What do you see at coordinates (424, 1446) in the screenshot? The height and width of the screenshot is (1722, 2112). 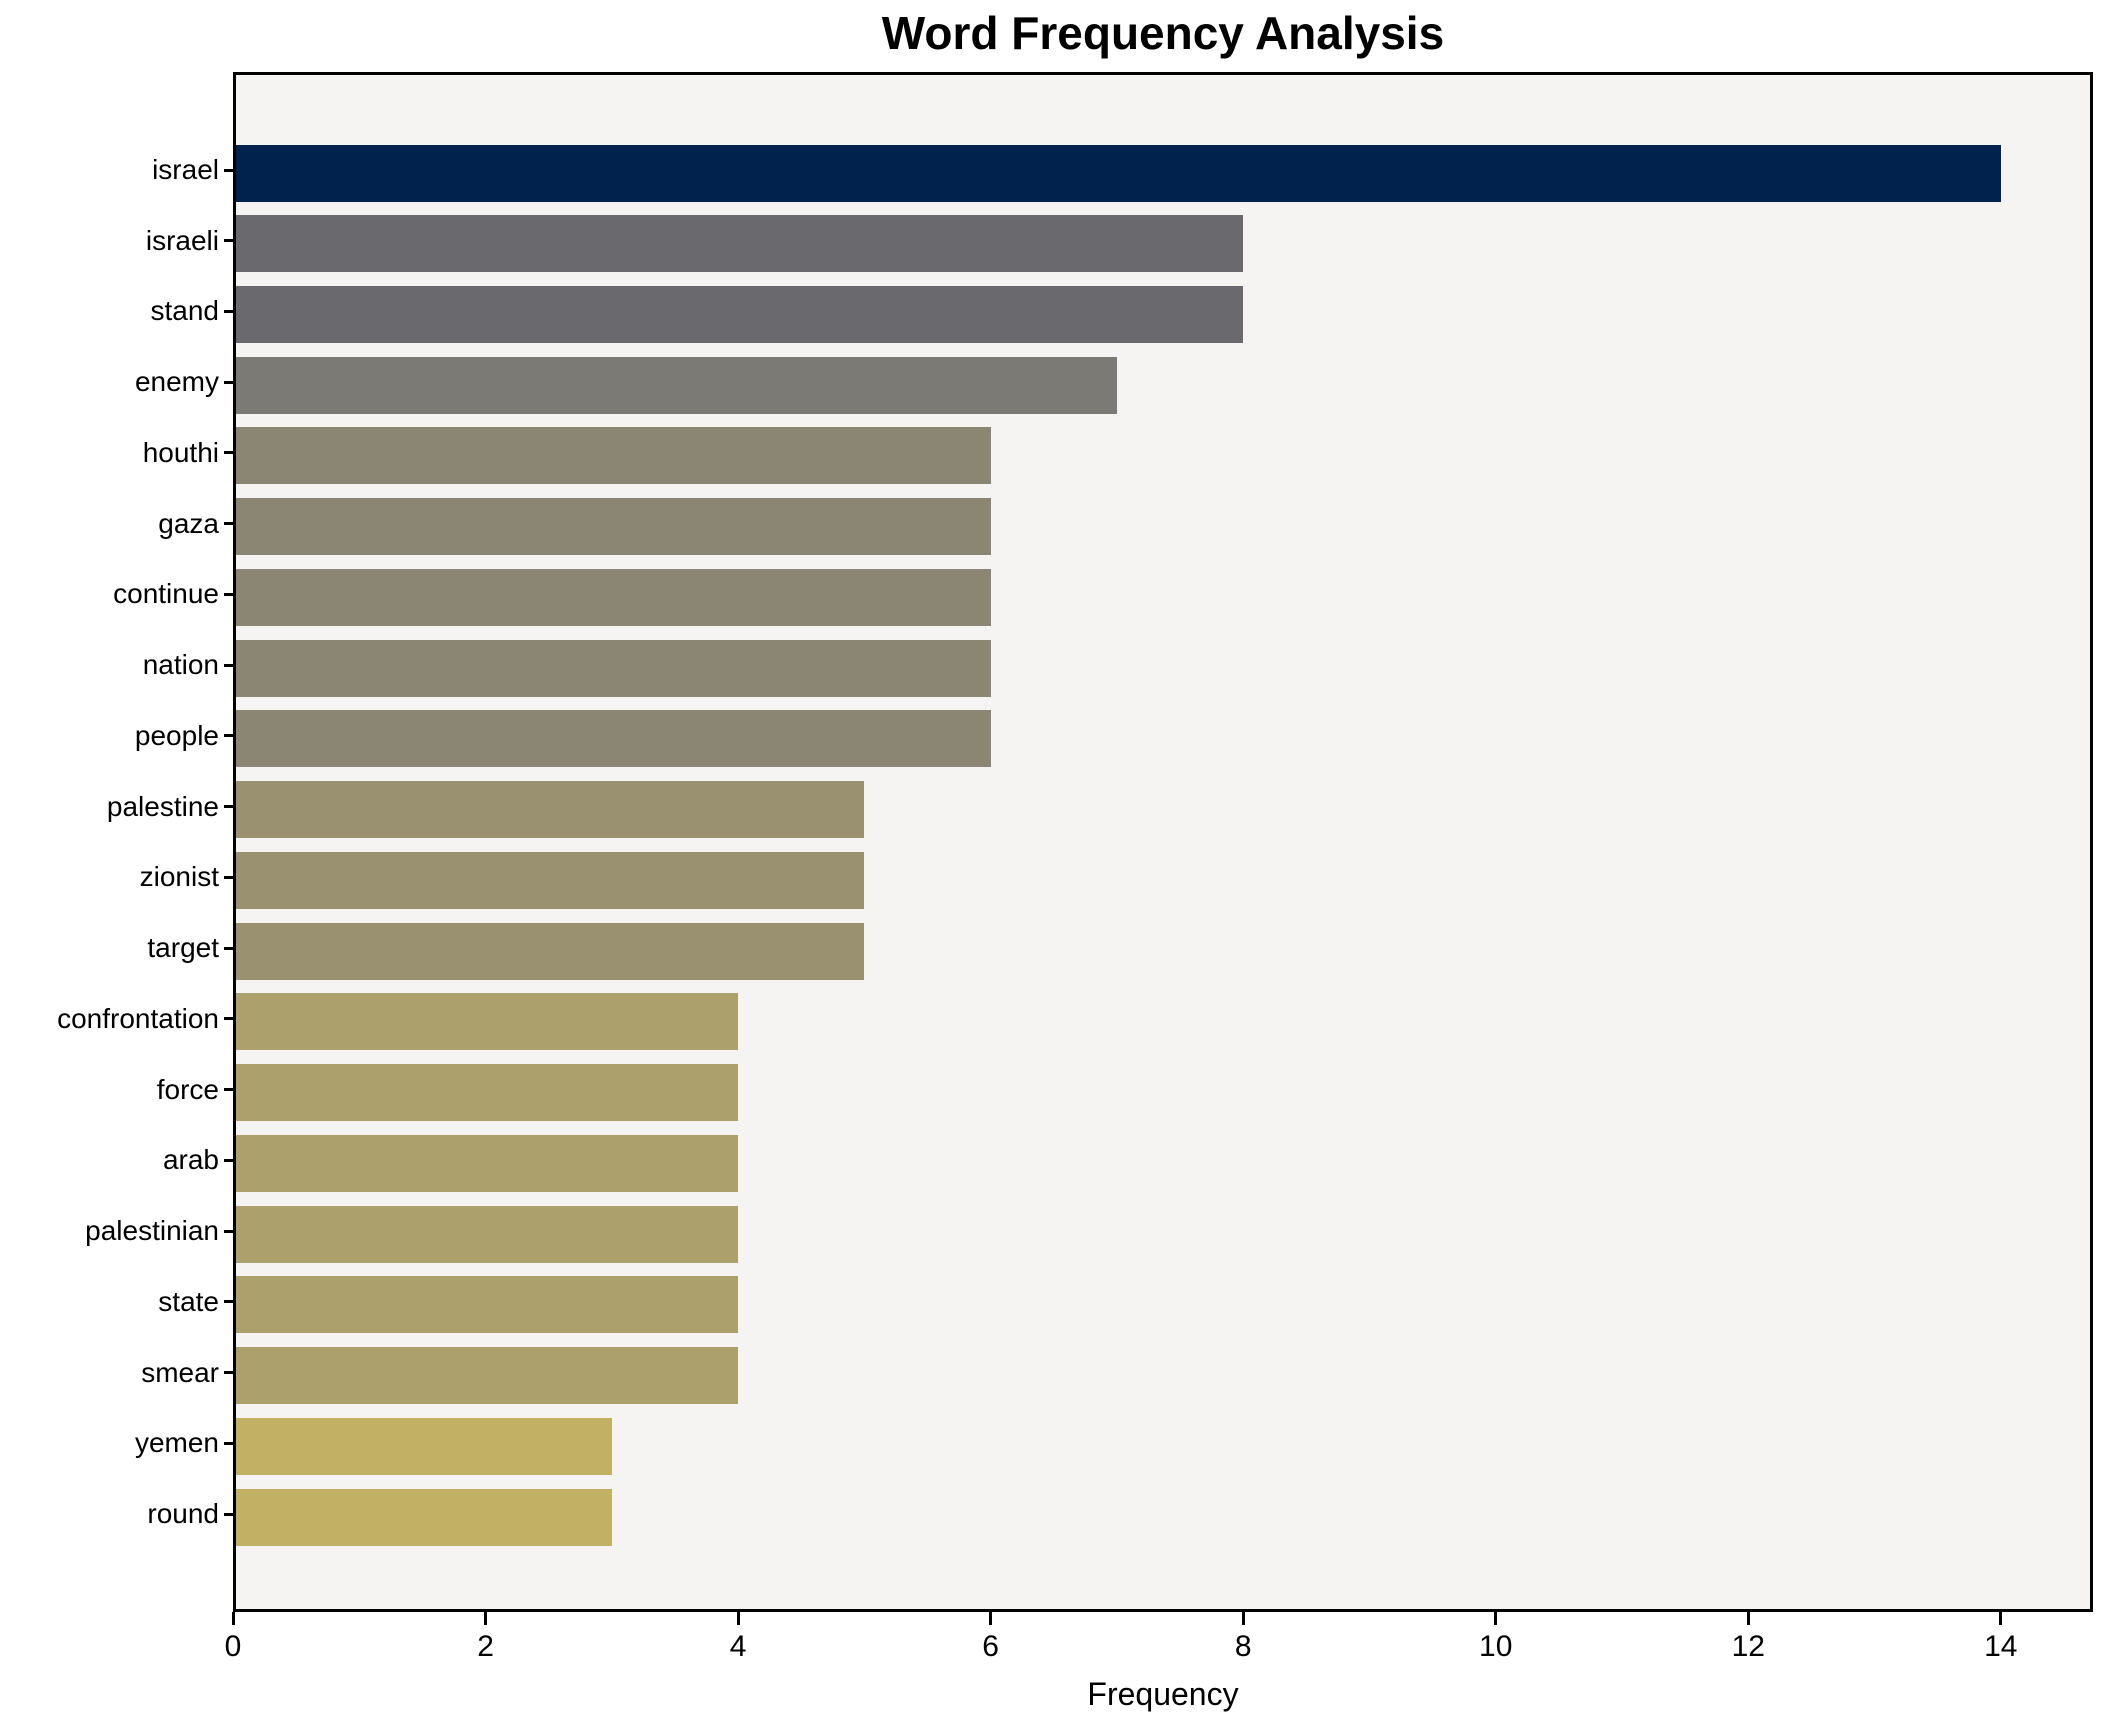 I see `bar-yemen` at bounding box center [424, 1446].